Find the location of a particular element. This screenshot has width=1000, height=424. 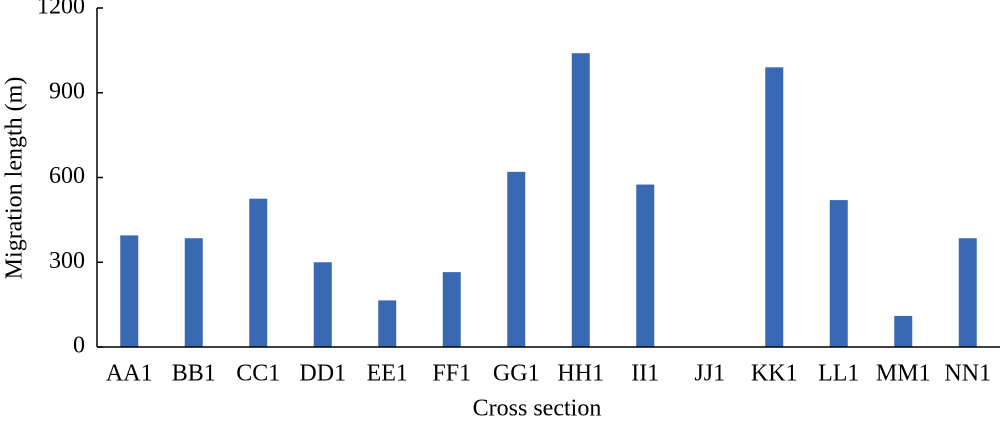

x-tick-label: LL1 is located at coordinates (838, 374).